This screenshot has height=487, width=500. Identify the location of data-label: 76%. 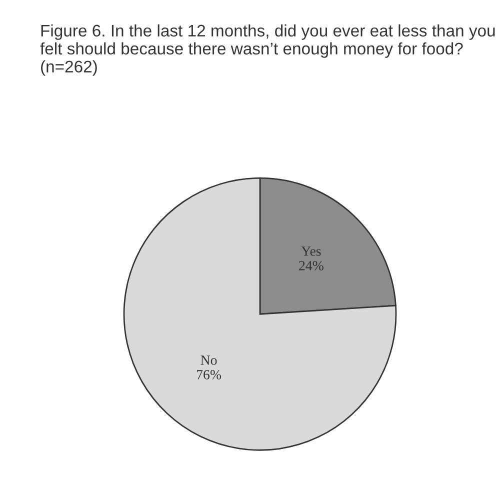
(209, 375).